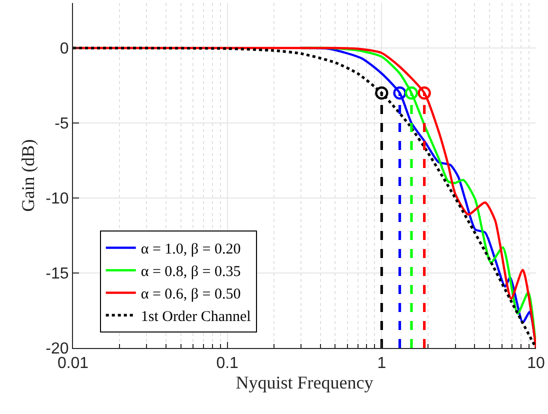 This screenshot has width=548, height=414. I want to click on y-tick-label: -15, so click(57, 274).